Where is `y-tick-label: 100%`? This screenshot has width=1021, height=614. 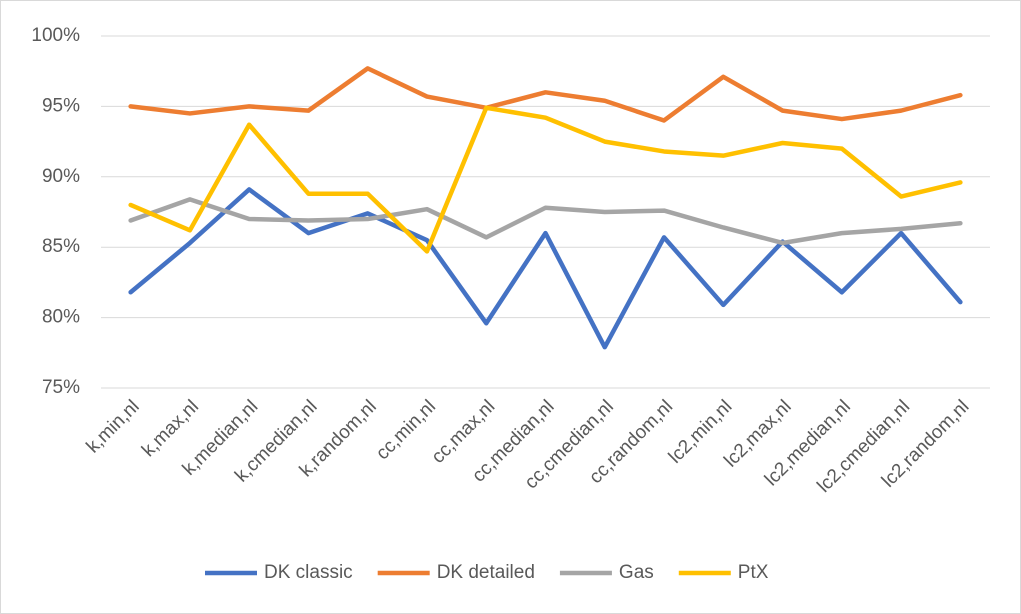 y-tick-label: 100% is located at coordinates (55, 35).